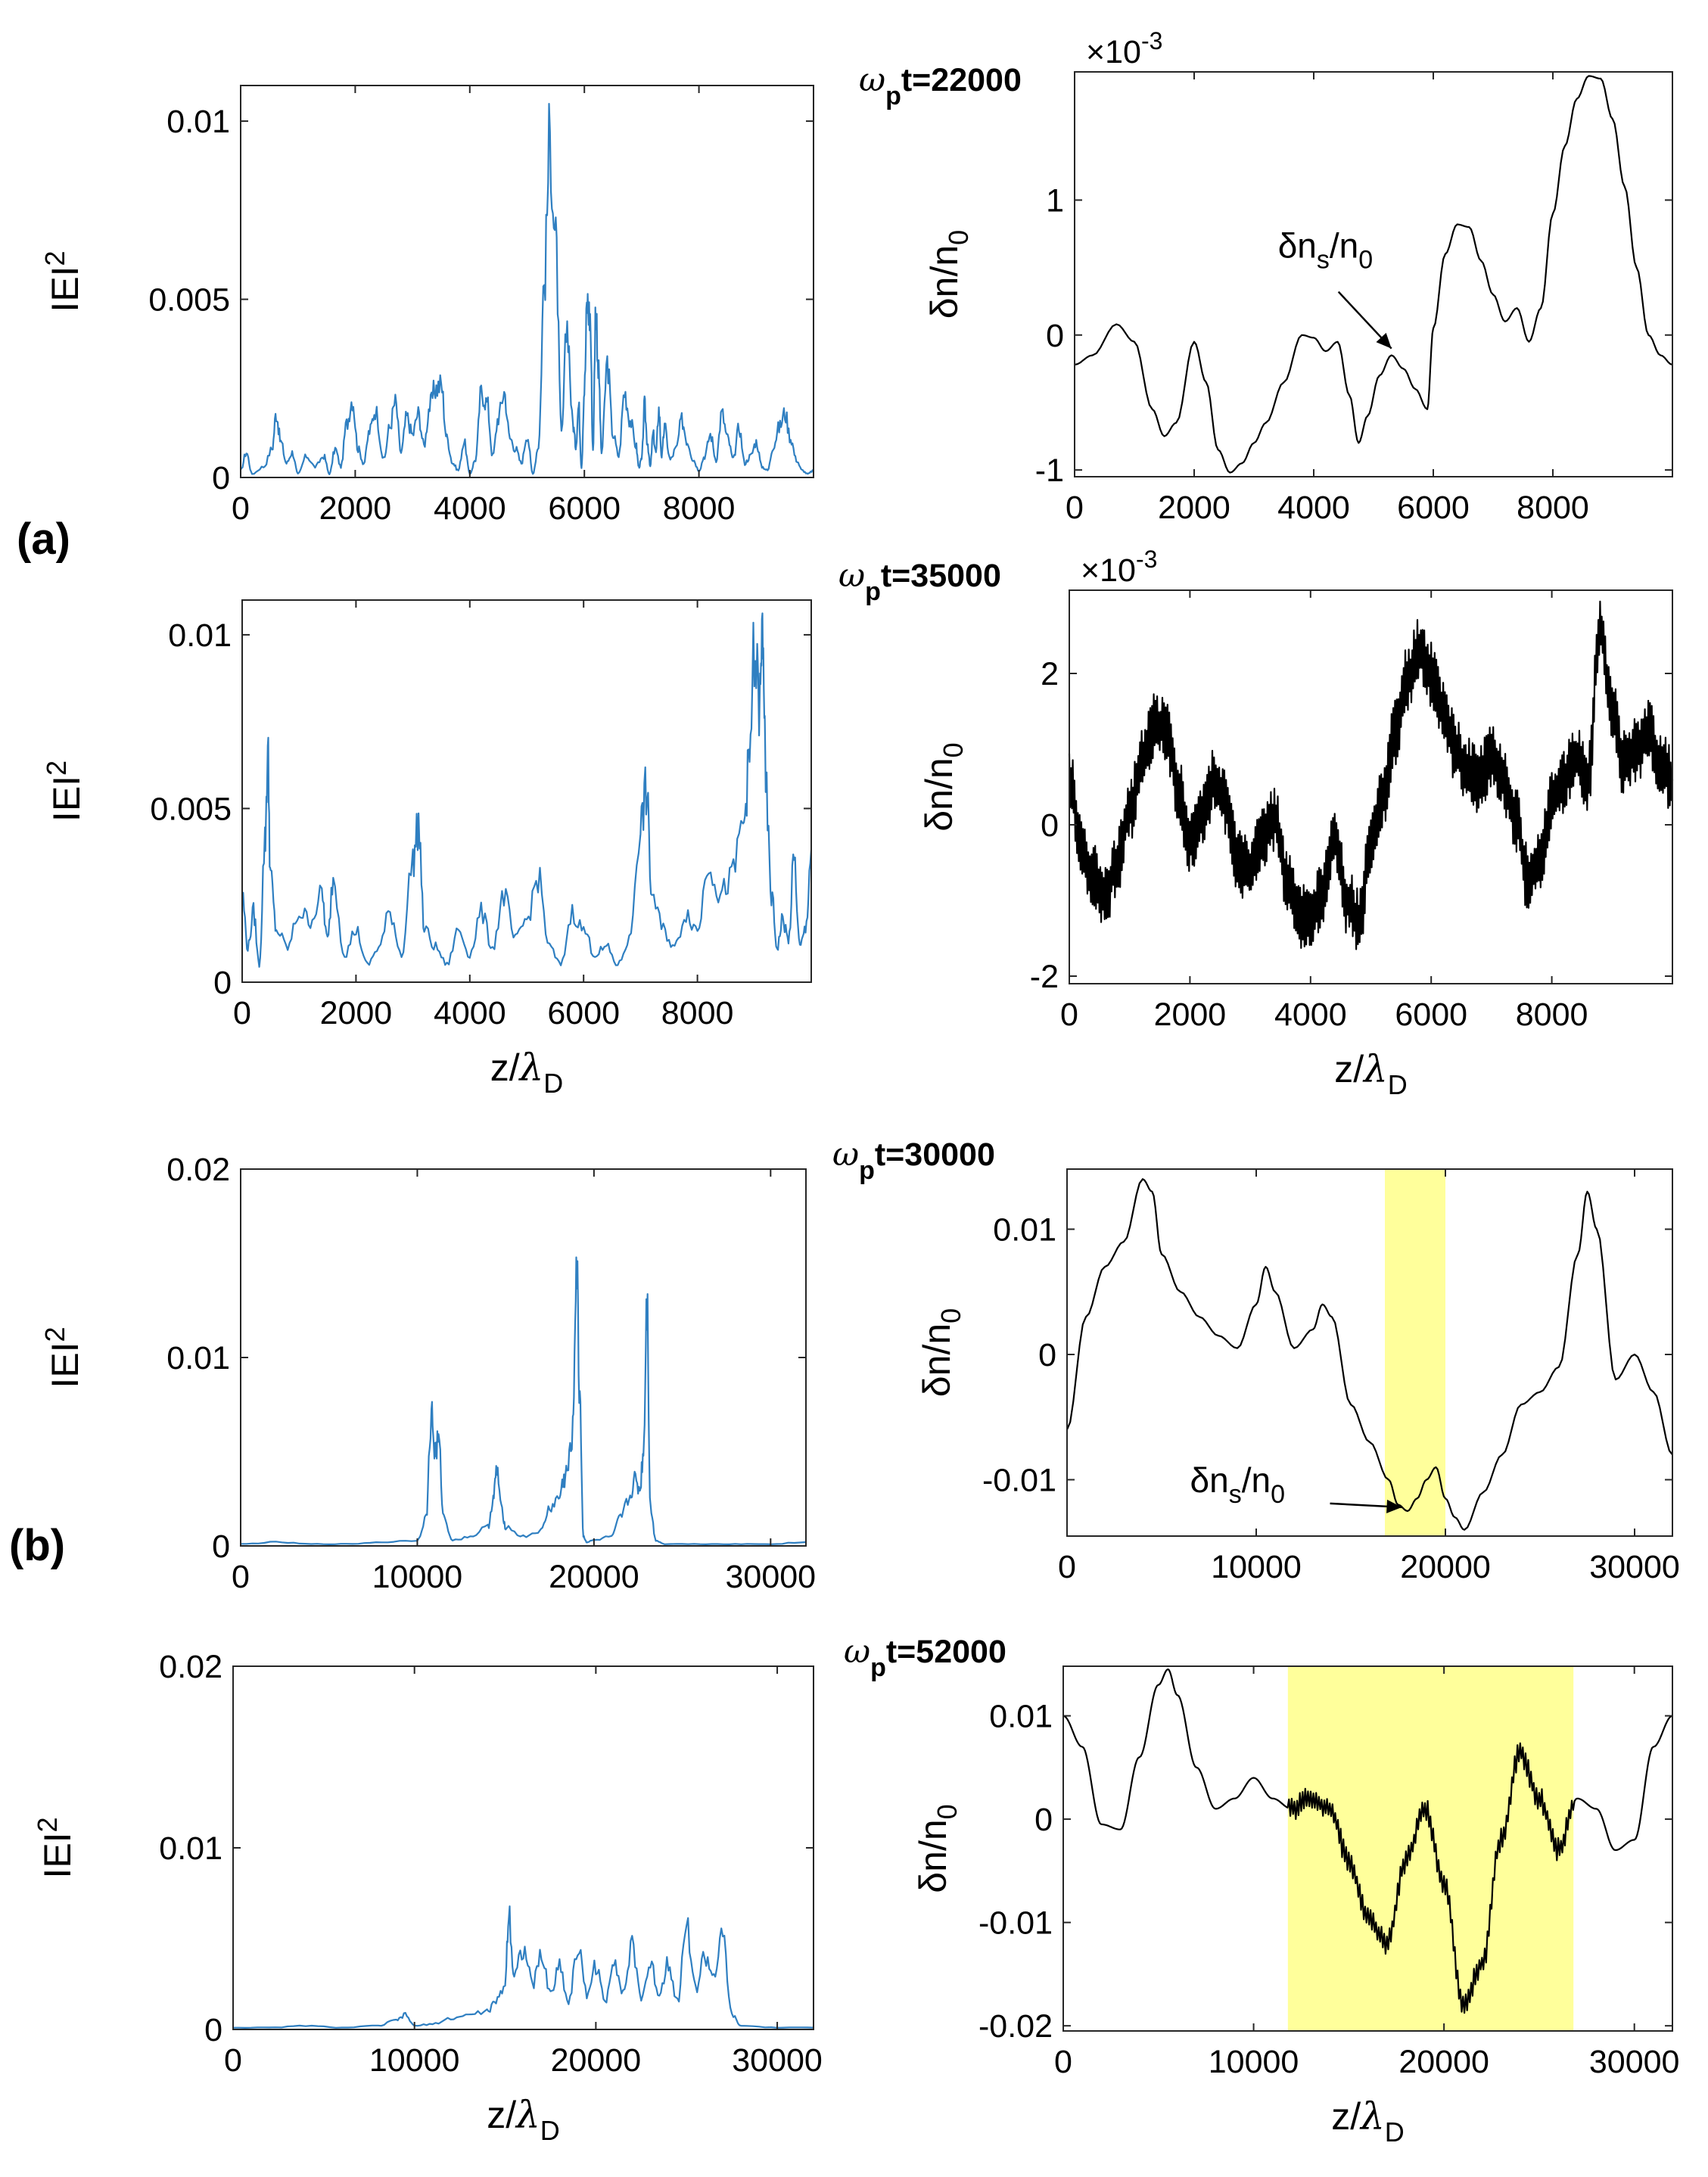  I want to click on chart-a-top-left: 0 2000 4000 6000 8000 0 0.005 0.01 IEI2, so click(426, 306).